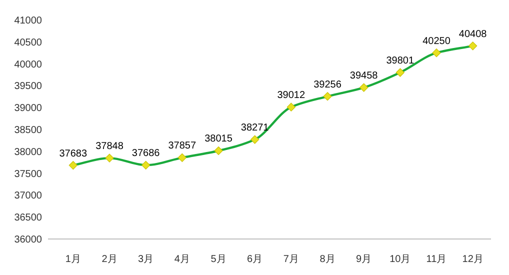 The image size is (509, 275). I want to click on data-label: 39458, so click(364, 76).